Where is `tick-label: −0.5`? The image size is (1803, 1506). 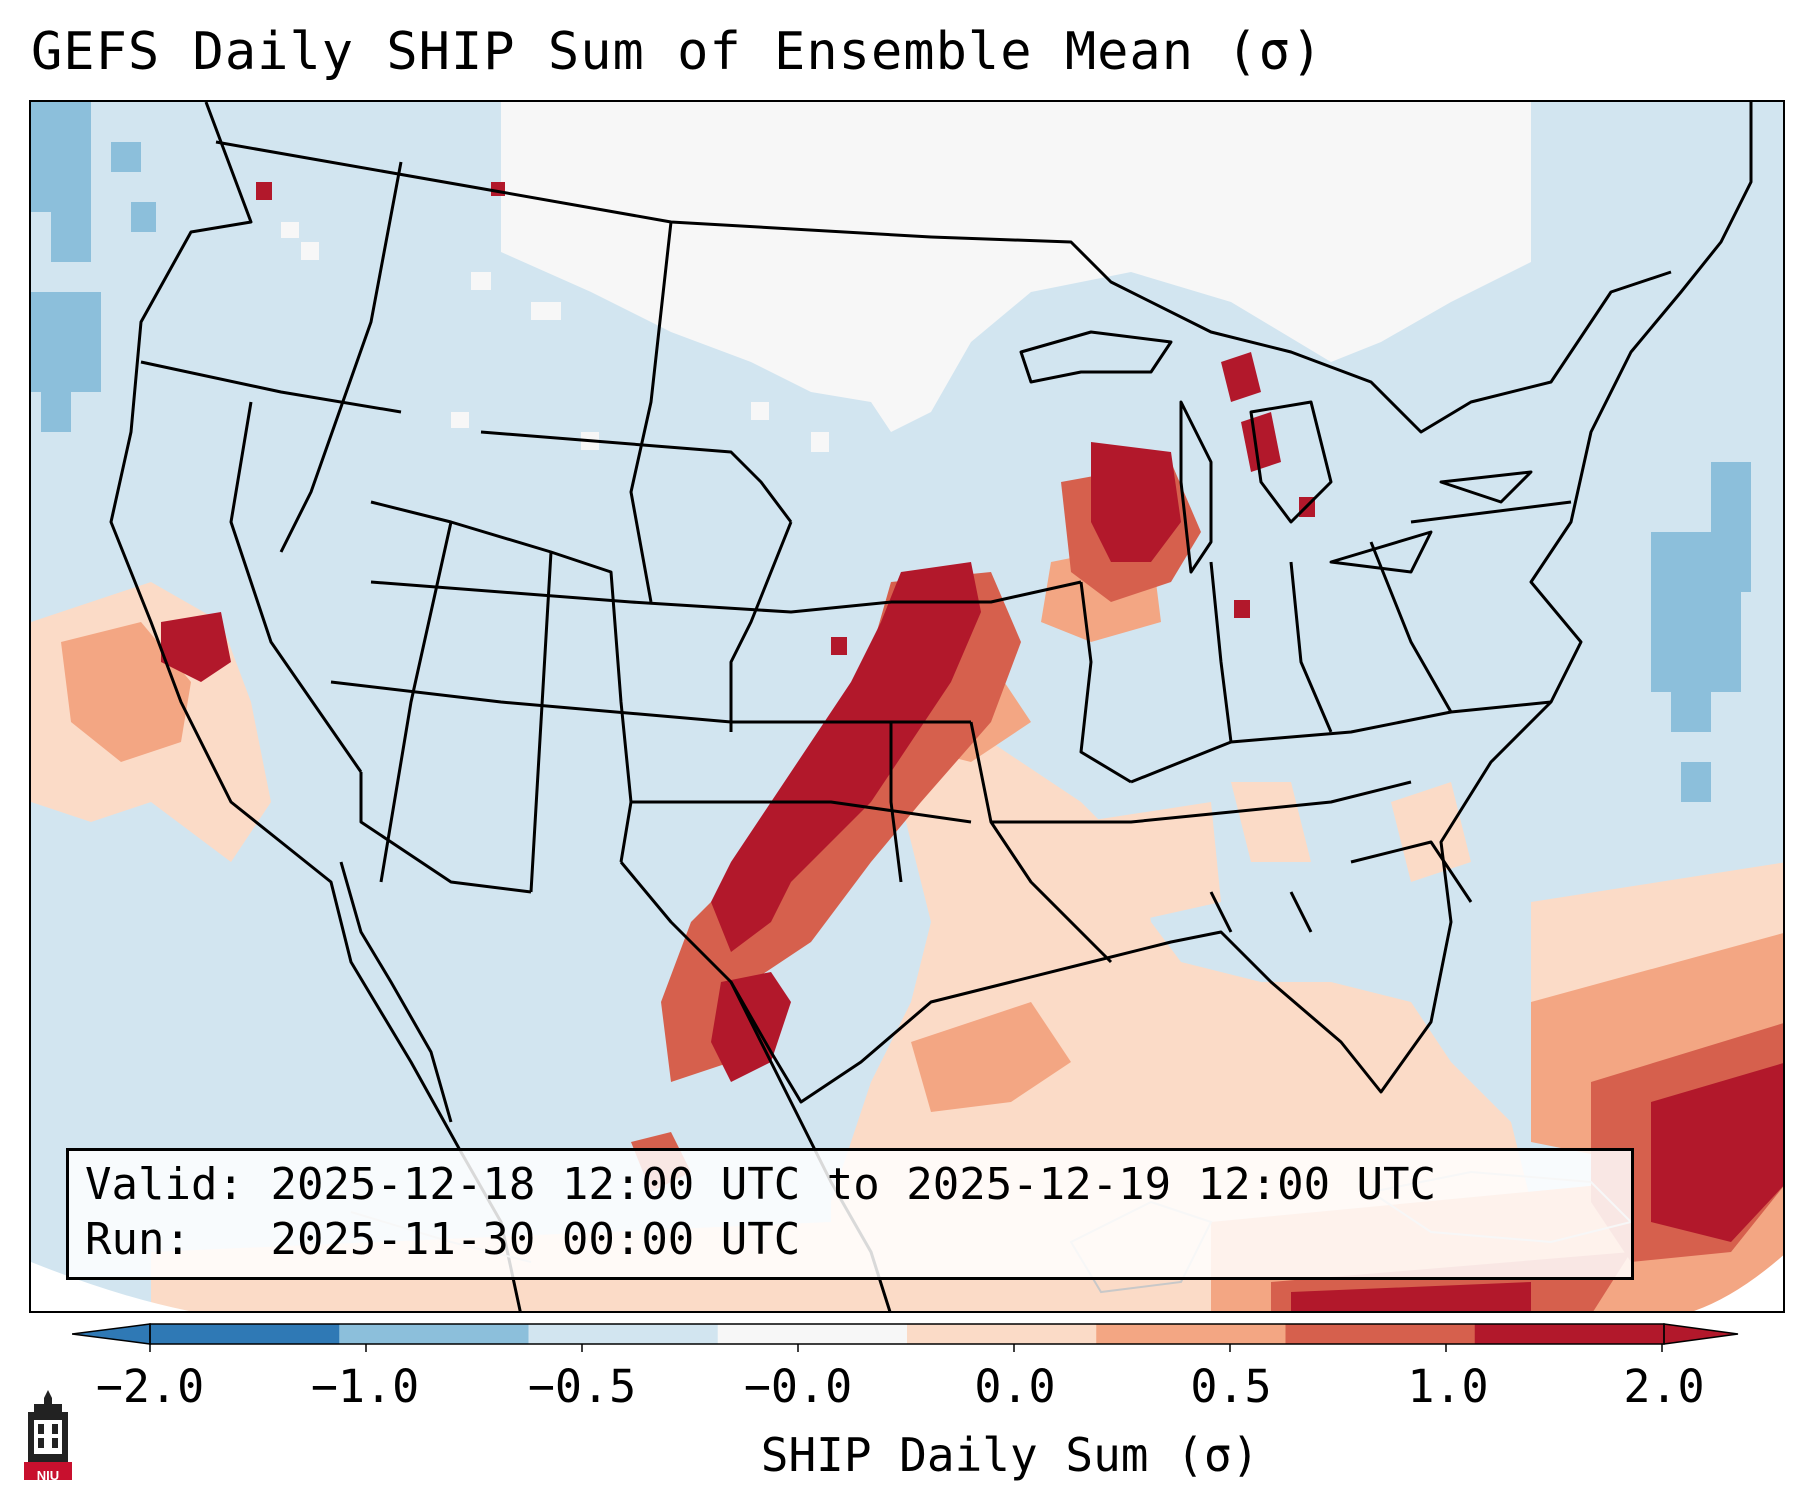
tick-label: −0.5 is located at coordinates (582, 1386).